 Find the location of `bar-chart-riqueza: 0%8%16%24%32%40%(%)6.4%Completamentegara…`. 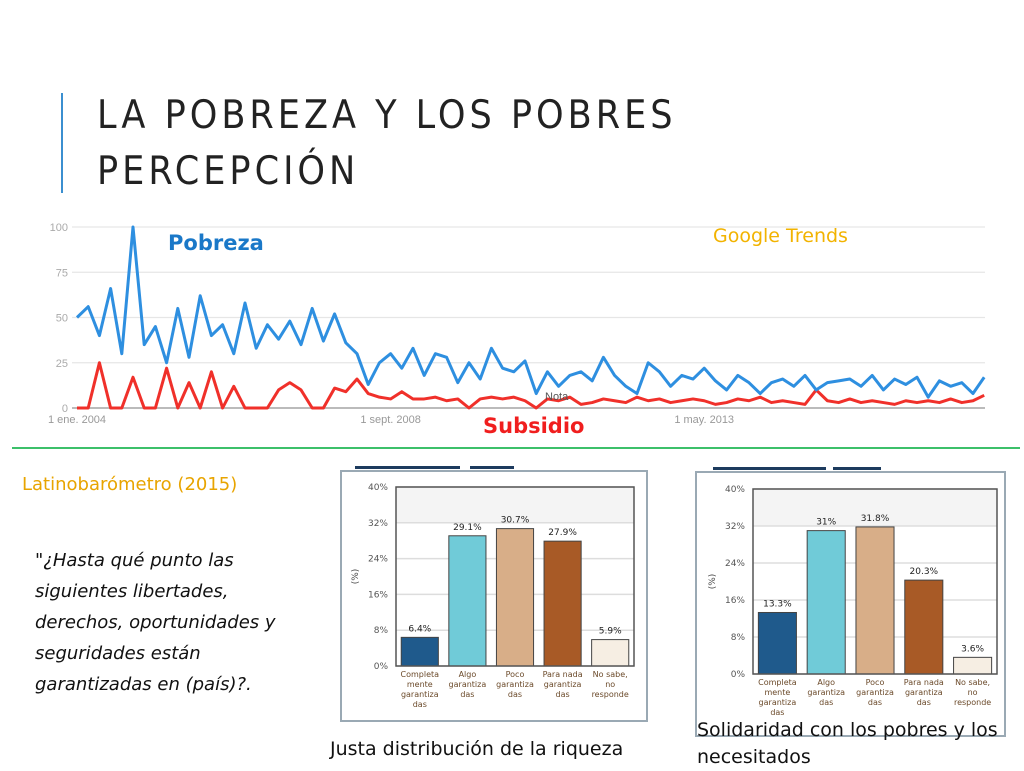

bar-chart-riqueza: 0%8%16%24%32%40%(%)6.4%Completamentegara… is located at coordinates (493, 596).